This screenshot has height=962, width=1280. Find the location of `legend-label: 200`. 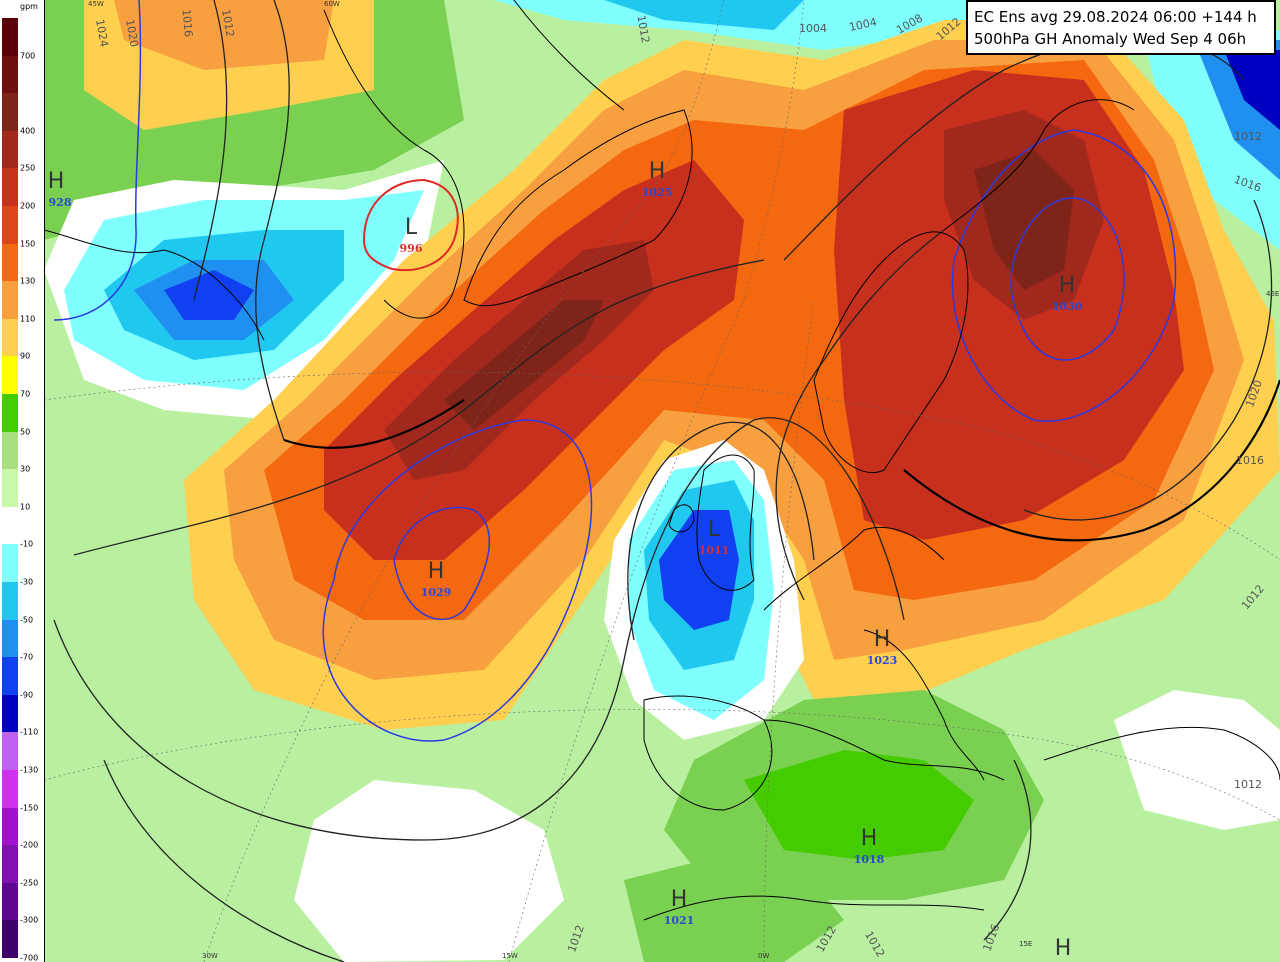

legend-label: 200 is located at coordinates (28, 206).